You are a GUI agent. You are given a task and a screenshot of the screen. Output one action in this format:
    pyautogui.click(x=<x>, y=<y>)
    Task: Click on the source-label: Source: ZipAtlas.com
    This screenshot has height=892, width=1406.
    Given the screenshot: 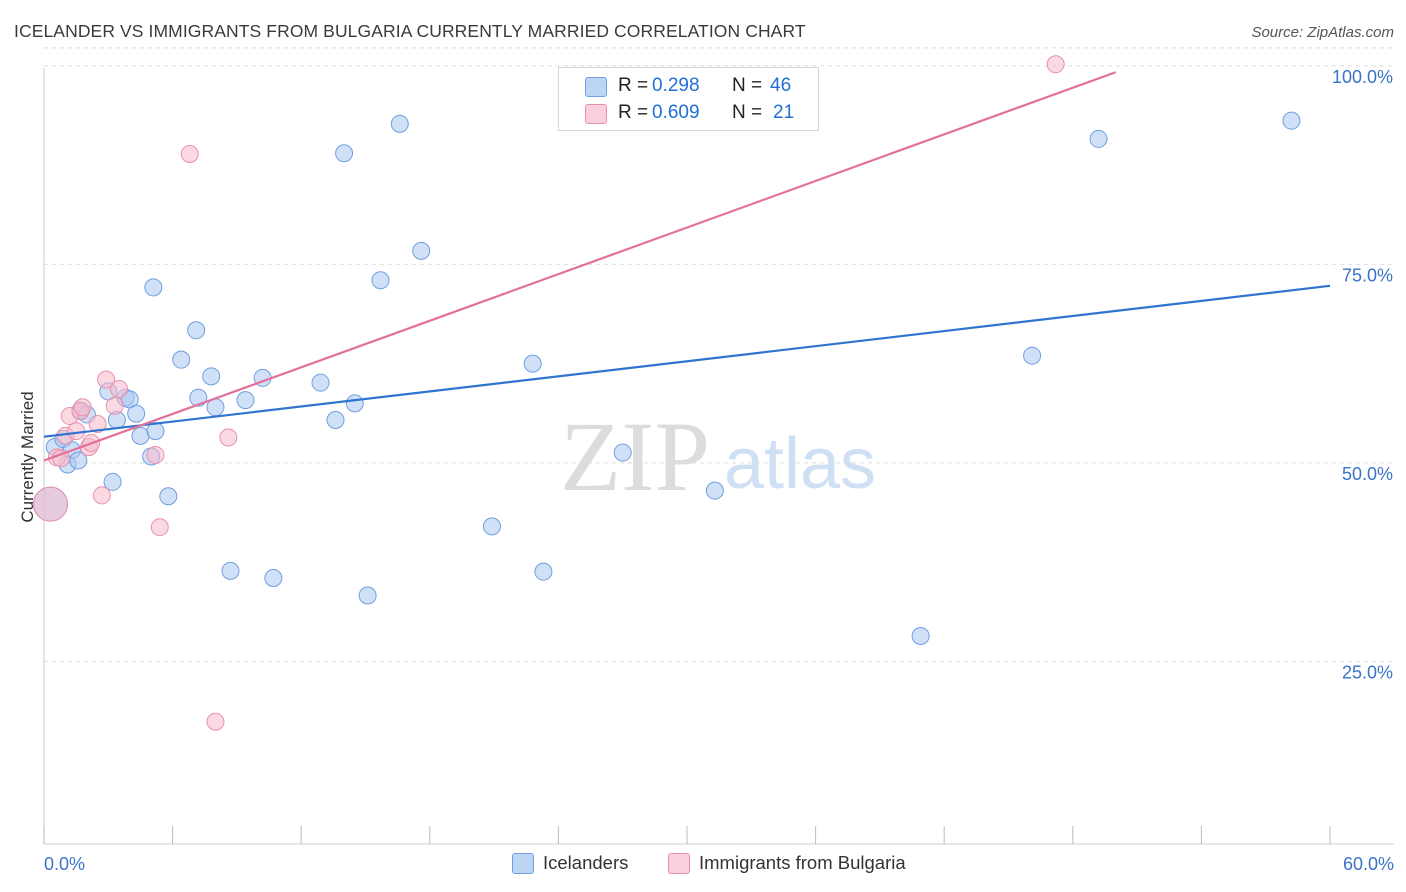 What is the action you would take?
    pyautogui.click(x=1322, y=32)
    